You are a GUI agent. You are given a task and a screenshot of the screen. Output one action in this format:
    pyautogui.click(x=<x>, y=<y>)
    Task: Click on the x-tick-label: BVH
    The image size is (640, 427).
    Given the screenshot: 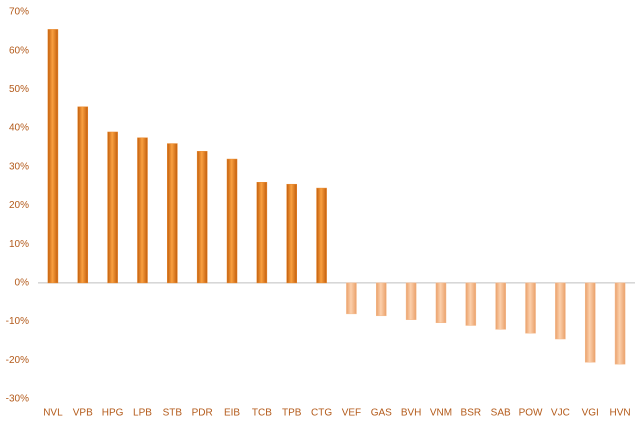 What is the action you would take?
    pyautogui.click(x=411, y=413)
    